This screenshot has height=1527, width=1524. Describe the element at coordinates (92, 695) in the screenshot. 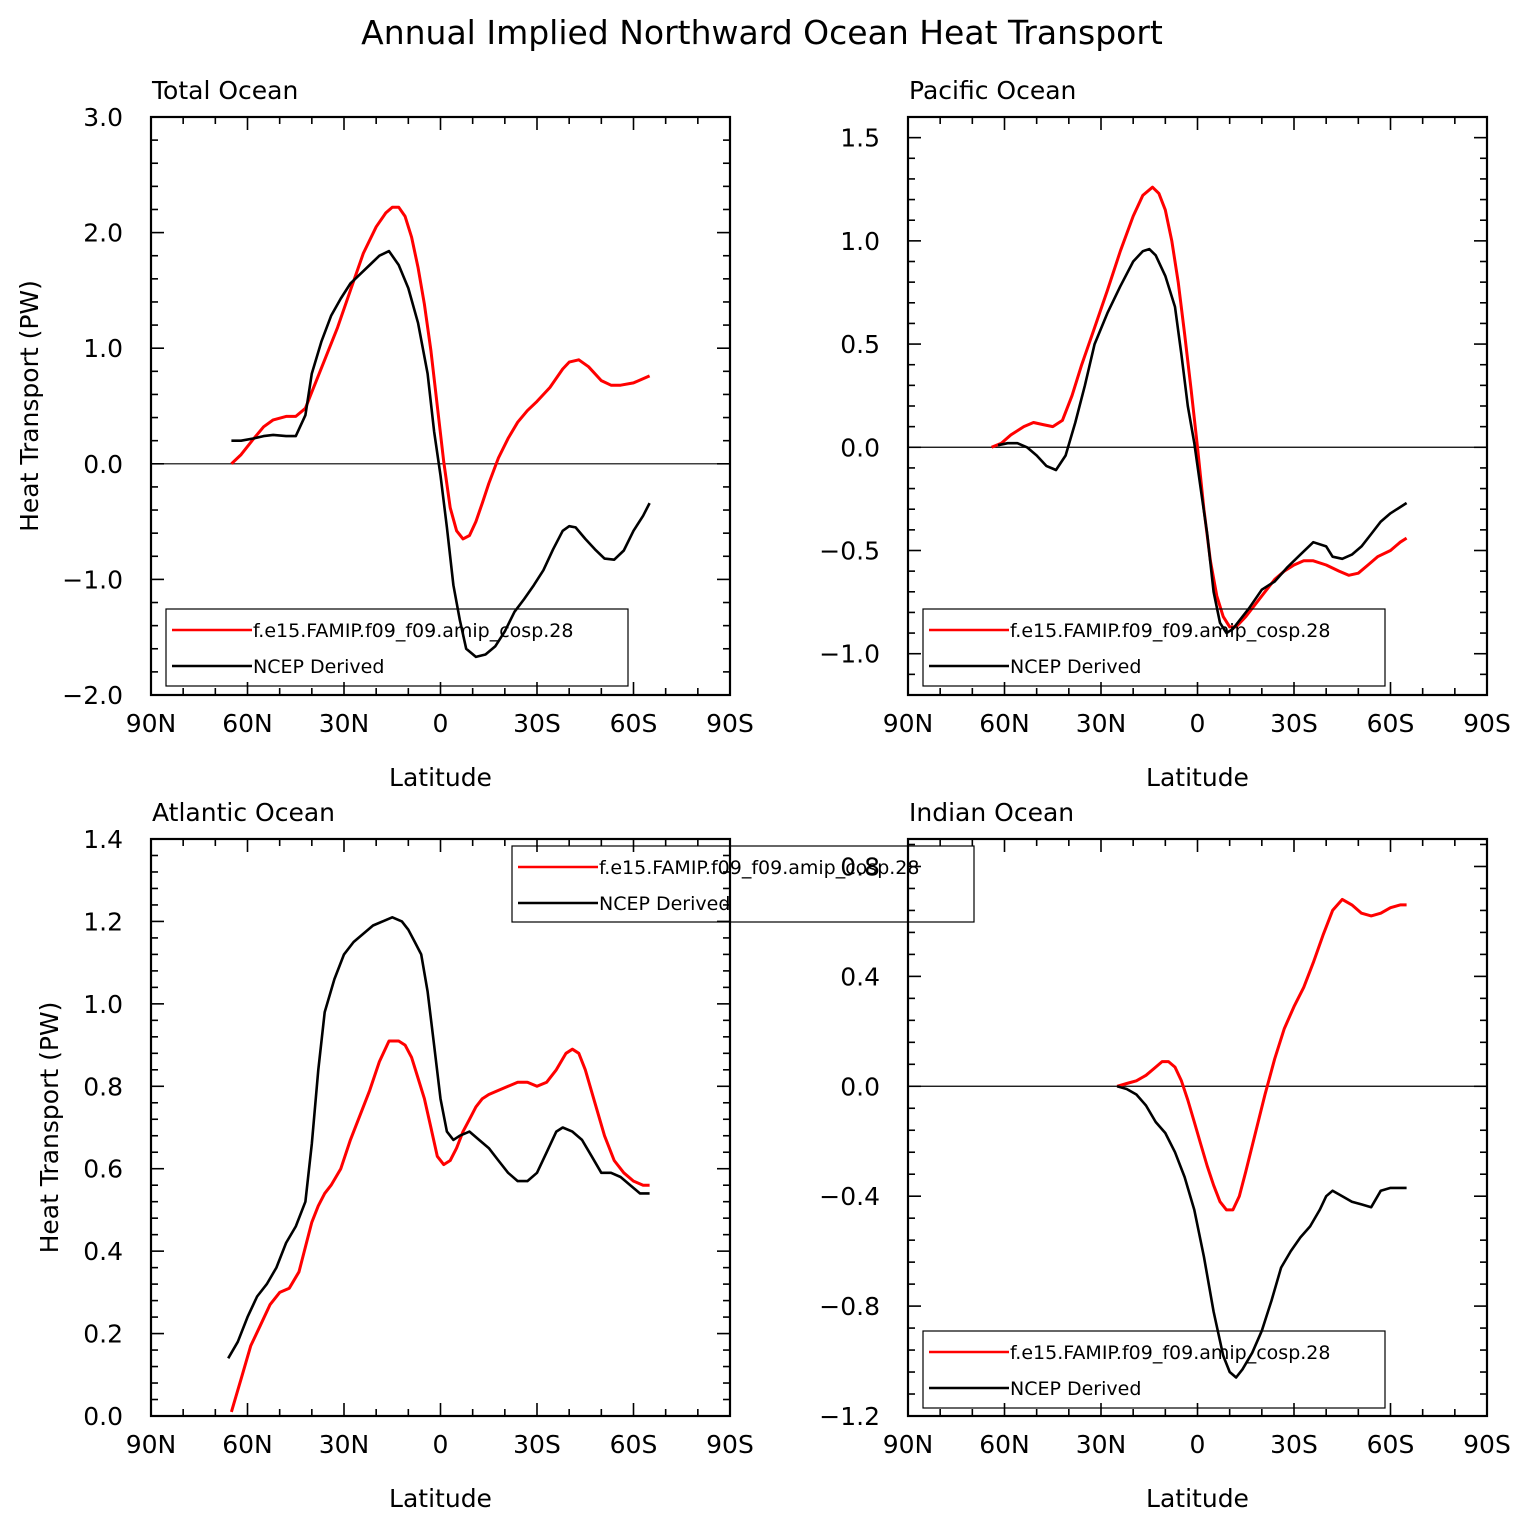

I see `y-tick-label: −2.0` at that location.